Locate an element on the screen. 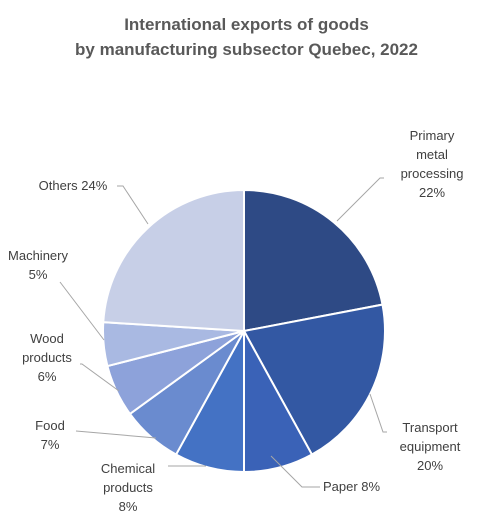 This screenshot has height=516, width=493. slice-label-1: Transport equipment 20% is located at coordinates (430, 446).